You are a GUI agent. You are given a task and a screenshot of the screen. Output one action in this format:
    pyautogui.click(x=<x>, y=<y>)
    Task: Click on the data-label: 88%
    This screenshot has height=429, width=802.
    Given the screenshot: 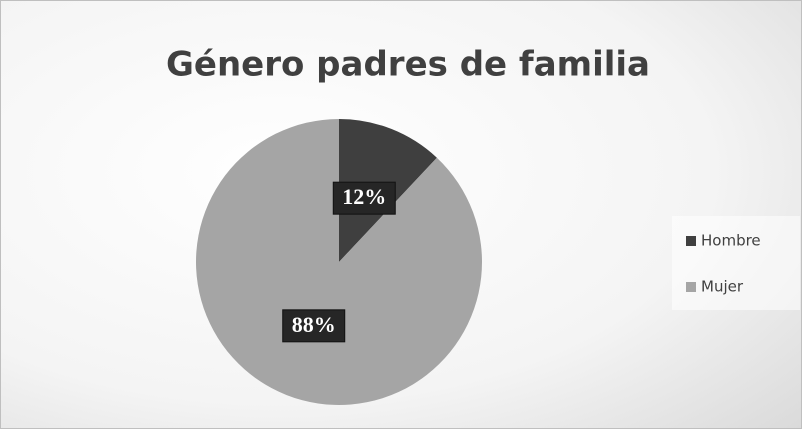 What is the action you would take?
    pyautogui.click(x=314, y=324)
    